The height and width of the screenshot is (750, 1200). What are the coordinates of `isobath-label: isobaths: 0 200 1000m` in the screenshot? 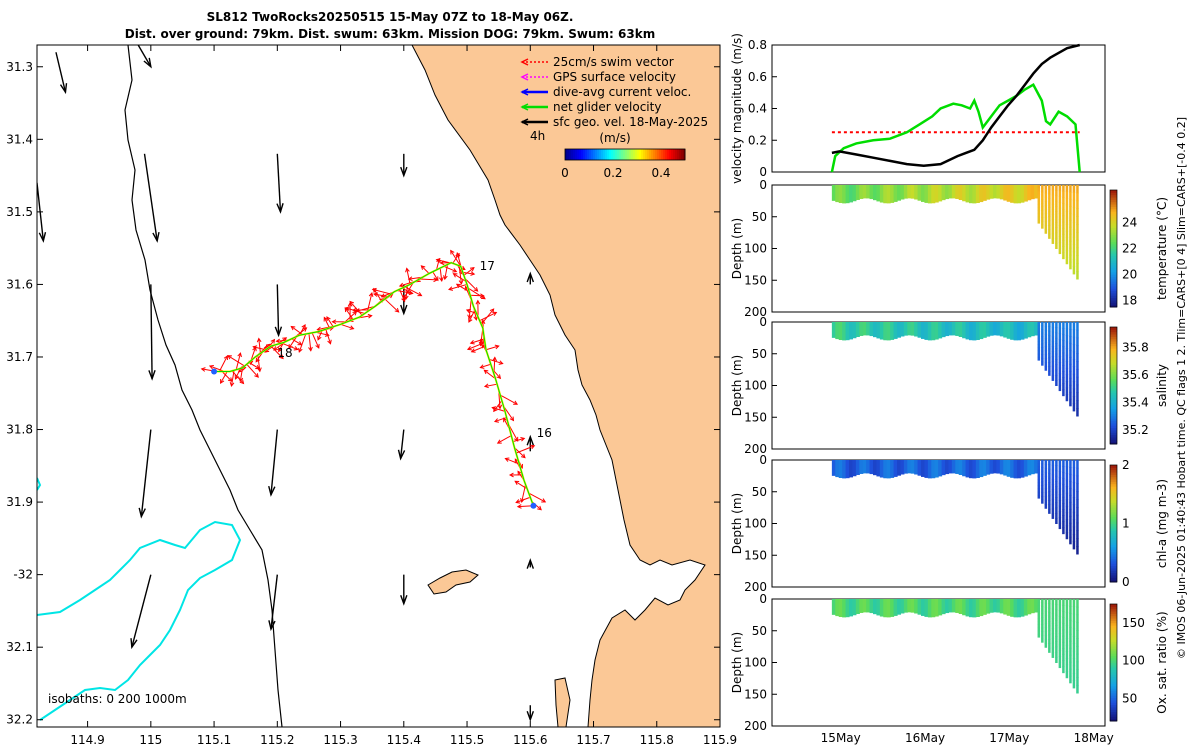 It's located at (117, 699).